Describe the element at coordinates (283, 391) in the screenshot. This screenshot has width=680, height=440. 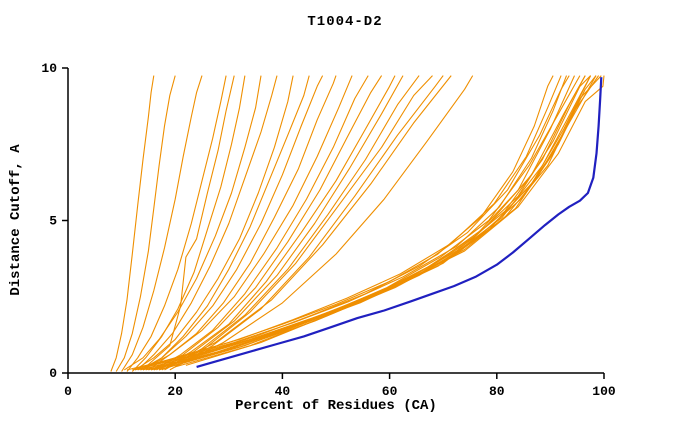
I see `x-tick-label: 40` at that location.